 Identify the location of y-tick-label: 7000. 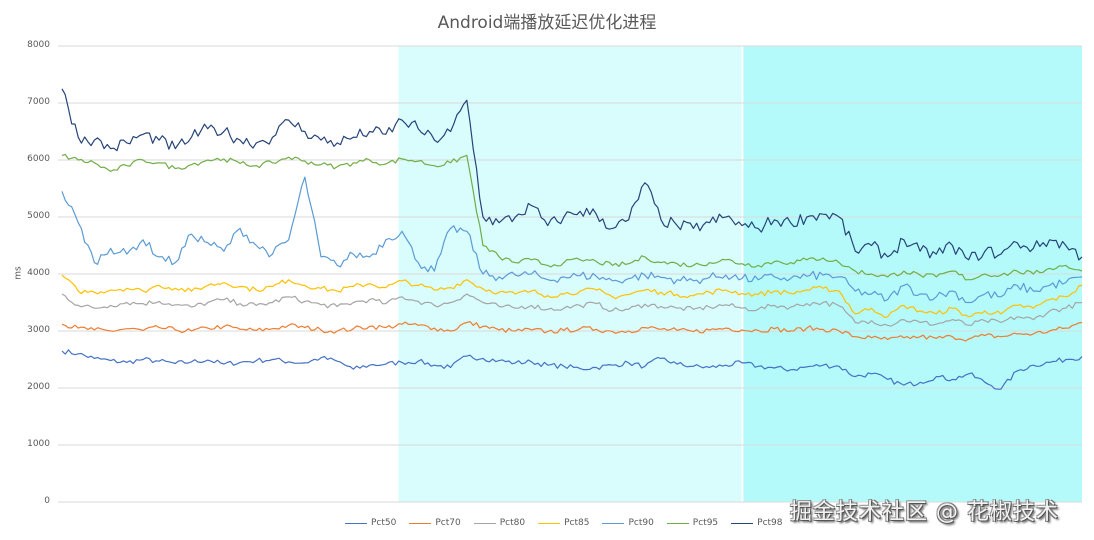
(38, 102).